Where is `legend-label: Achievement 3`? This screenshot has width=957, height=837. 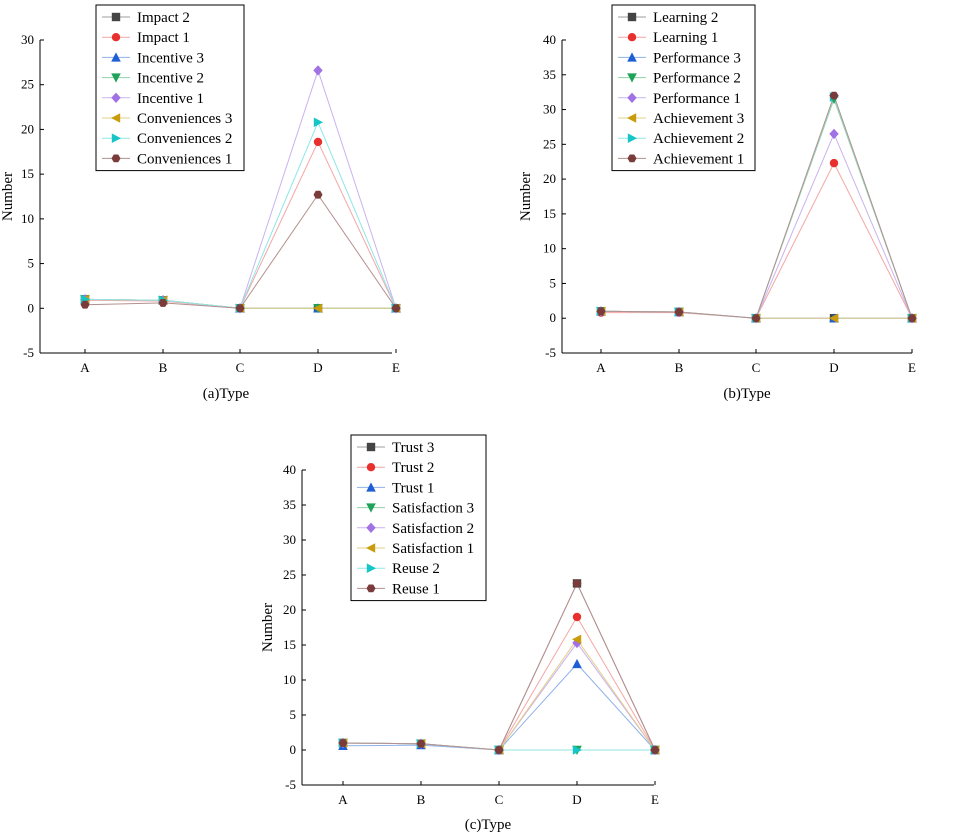
legend-label: Achievement 3 is located at coordinates (698, 119).